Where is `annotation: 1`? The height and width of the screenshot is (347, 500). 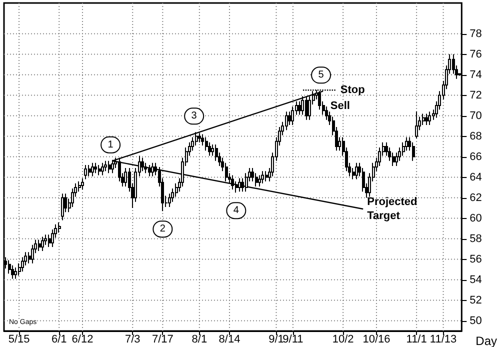 annotation: 1 is located at coordinates (111, 144).